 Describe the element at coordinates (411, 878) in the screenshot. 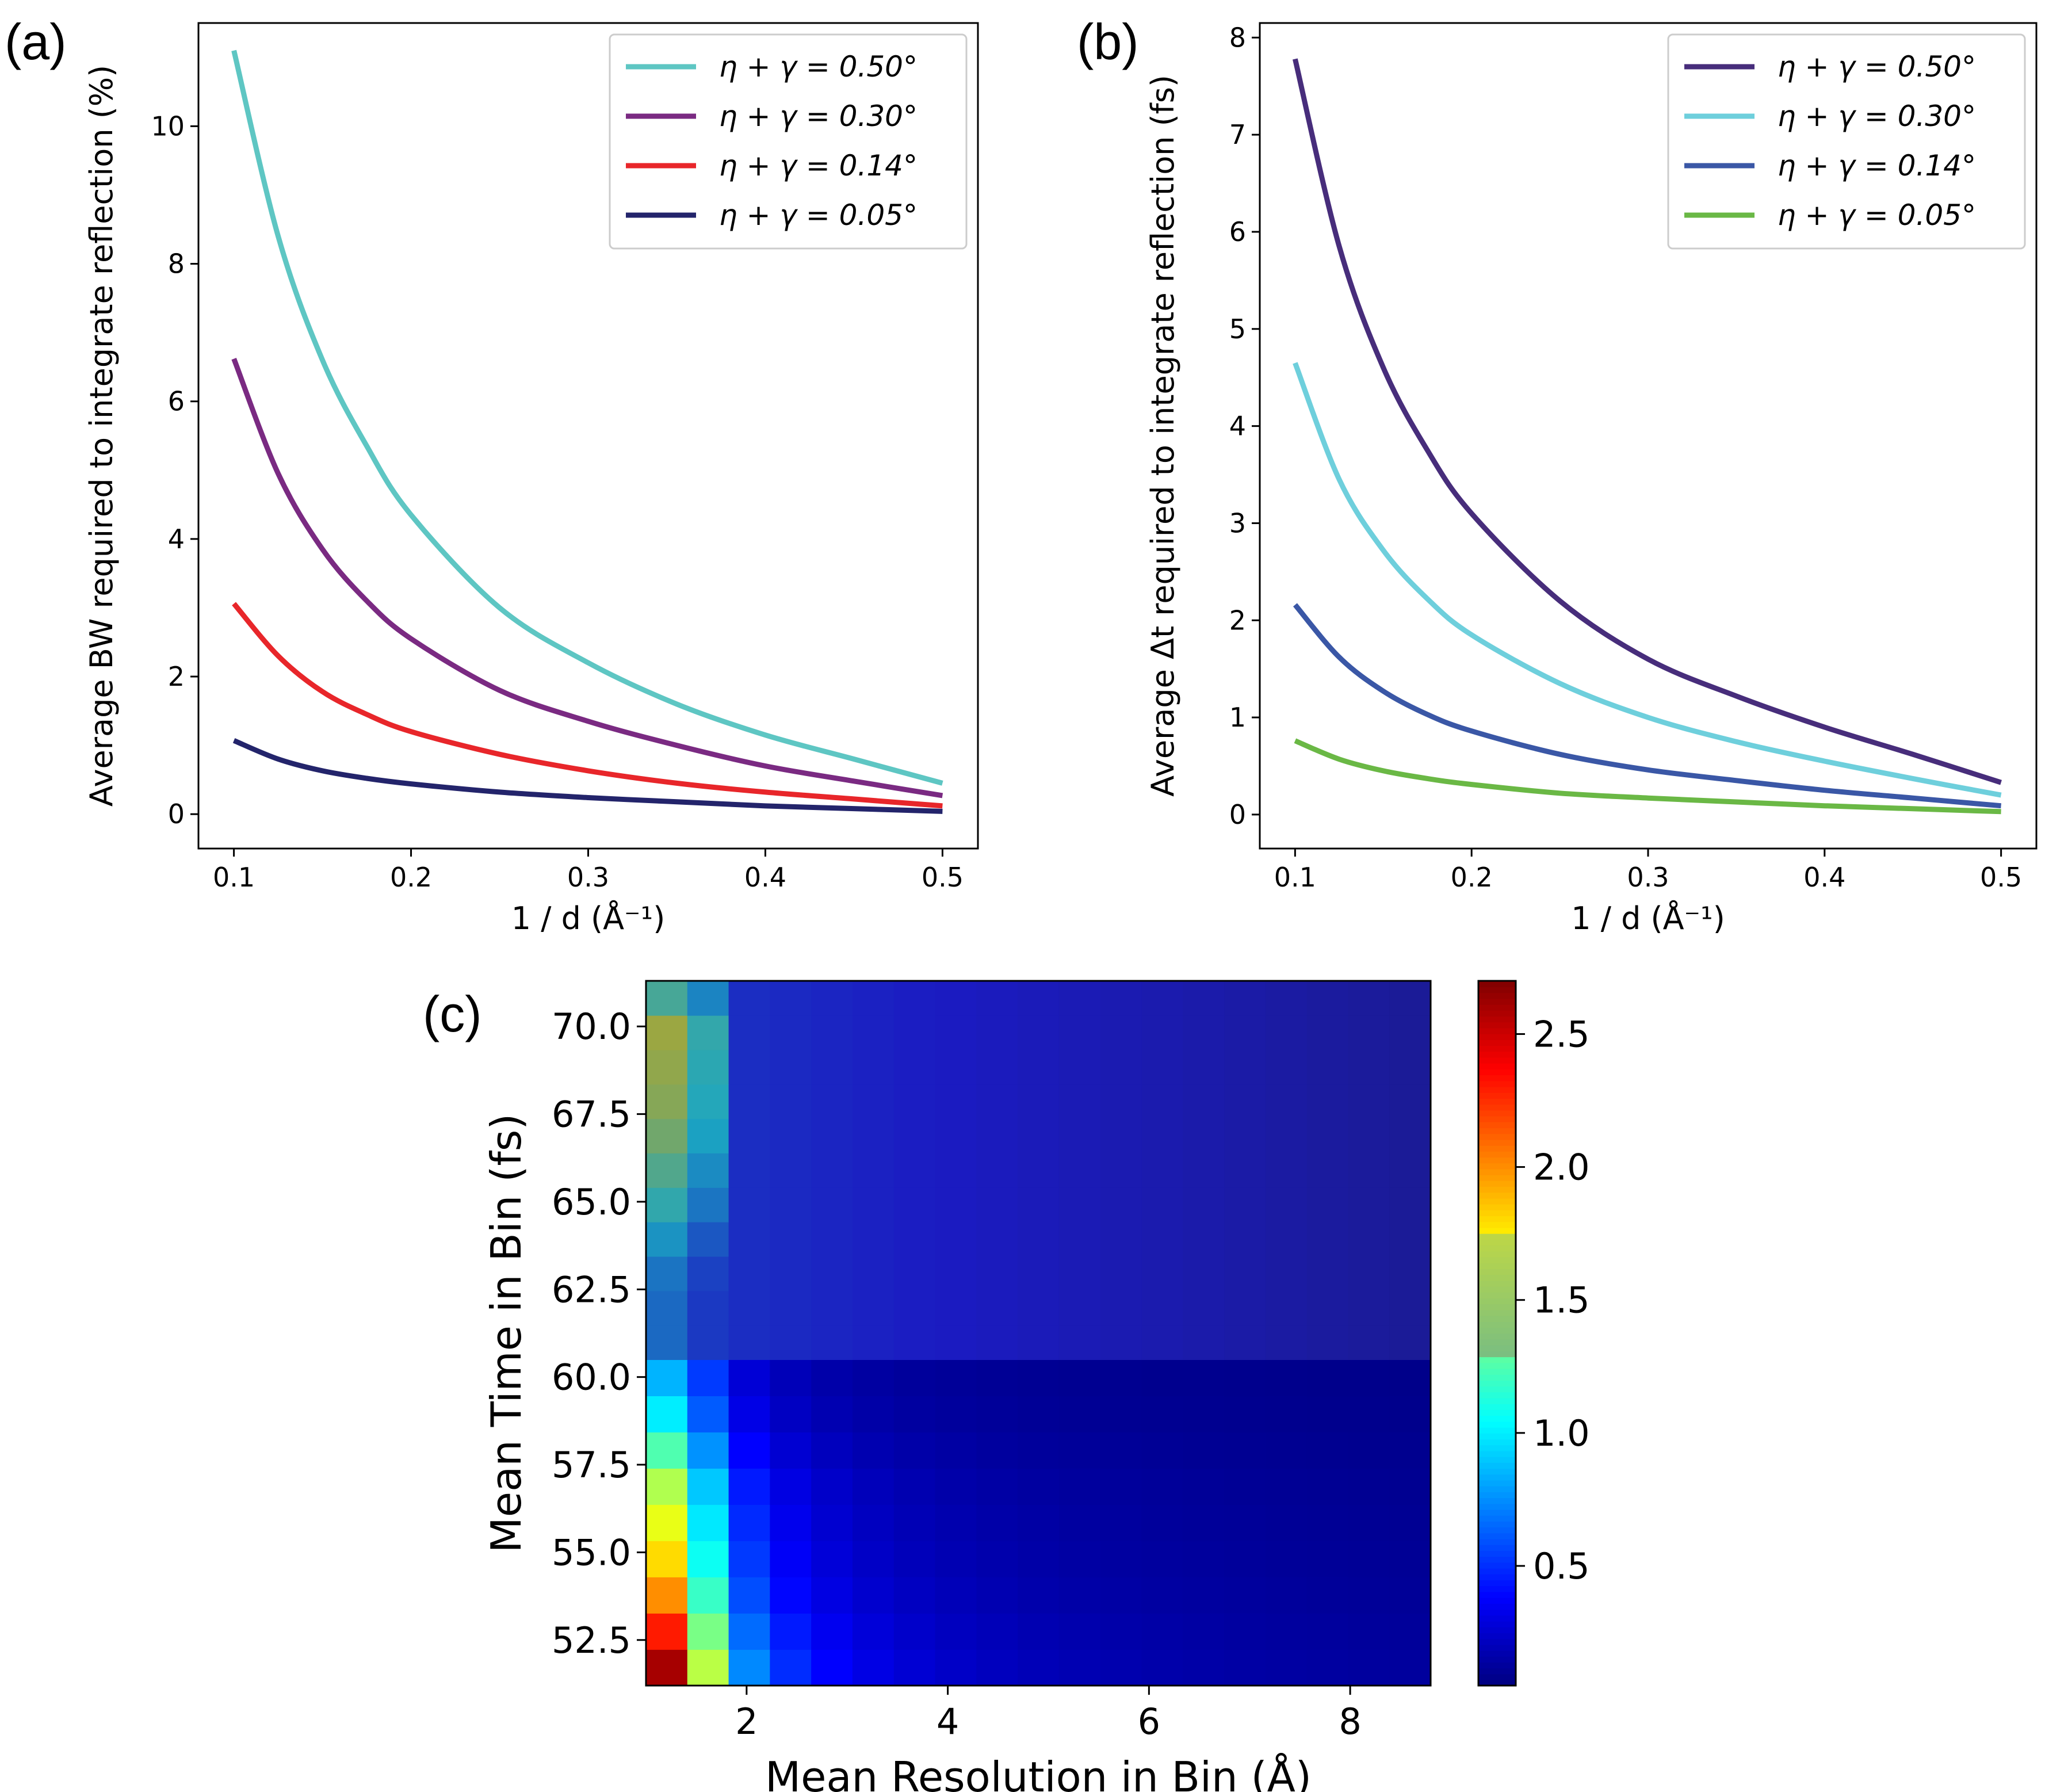

I see `x-tick-label: 0.2` at that location.